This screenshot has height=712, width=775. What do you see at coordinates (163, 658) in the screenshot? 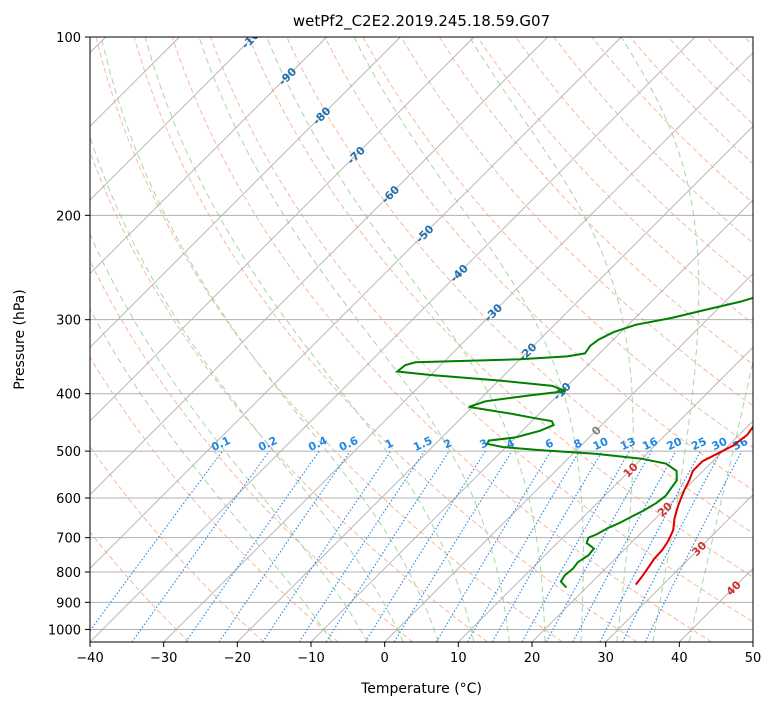
I see `x-tick-label: −30` at bounding box center [163, 658].